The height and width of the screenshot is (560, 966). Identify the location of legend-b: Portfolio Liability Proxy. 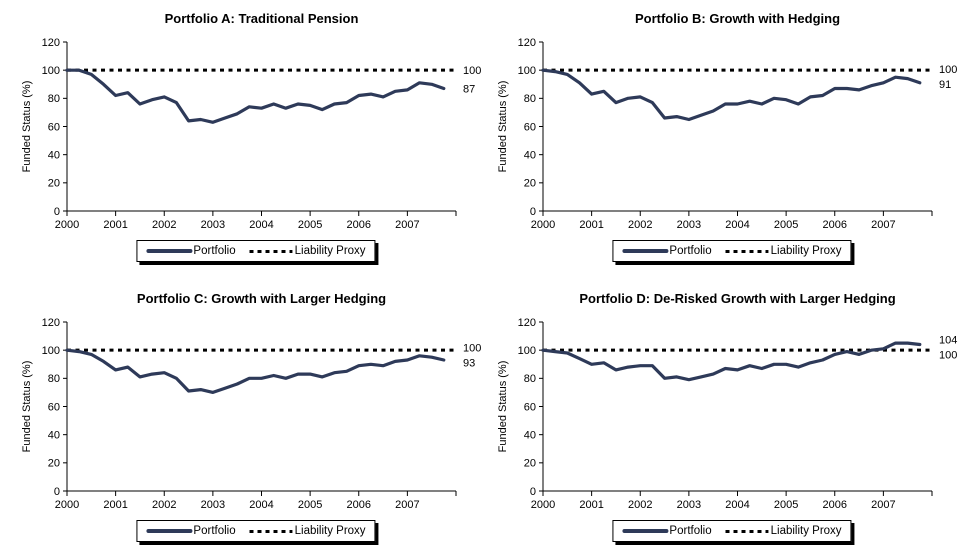
(732, 251).